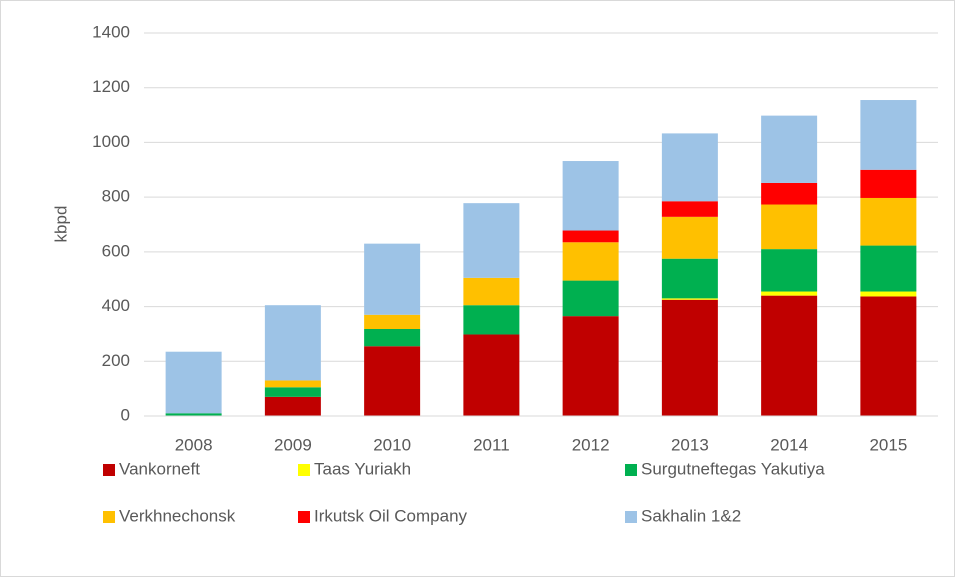  I want to click on y-tick-label: 1400, so click(111, 31).